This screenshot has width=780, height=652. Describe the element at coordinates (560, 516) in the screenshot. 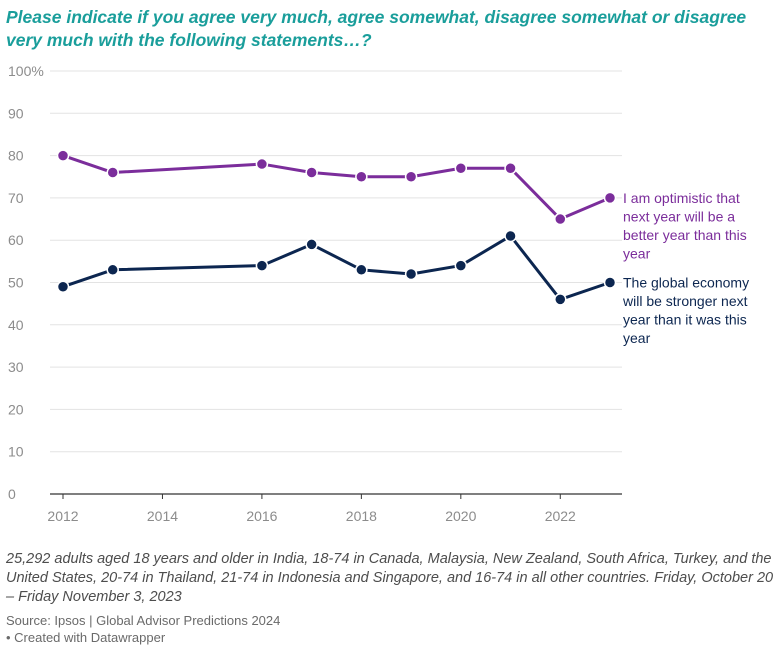

I see `x-tick-label: 2022` at that location.